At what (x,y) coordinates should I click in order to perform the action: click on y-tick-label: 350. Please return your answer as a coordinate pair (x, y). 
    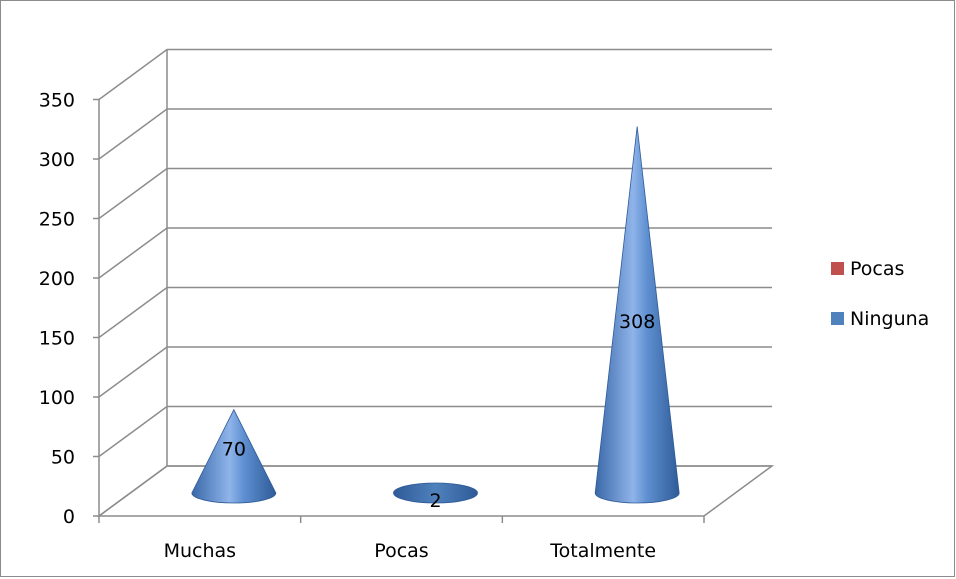
    Looking at the image, I should click on (57, 101).